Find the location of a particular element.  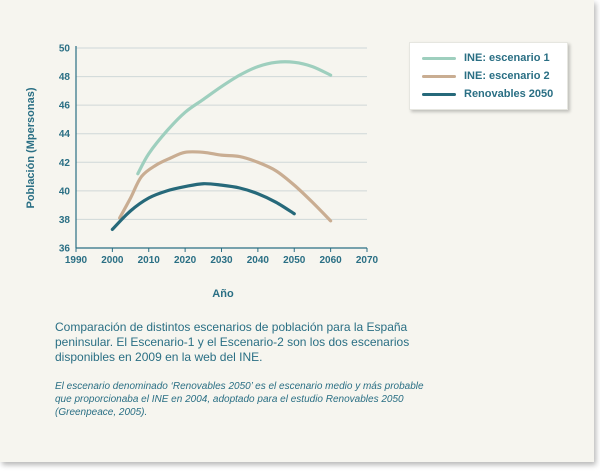

x-tick-labels: 1990 2000 2010 2020 2030 2040 2050 2060 2070 is located at coordinates (222, 260).